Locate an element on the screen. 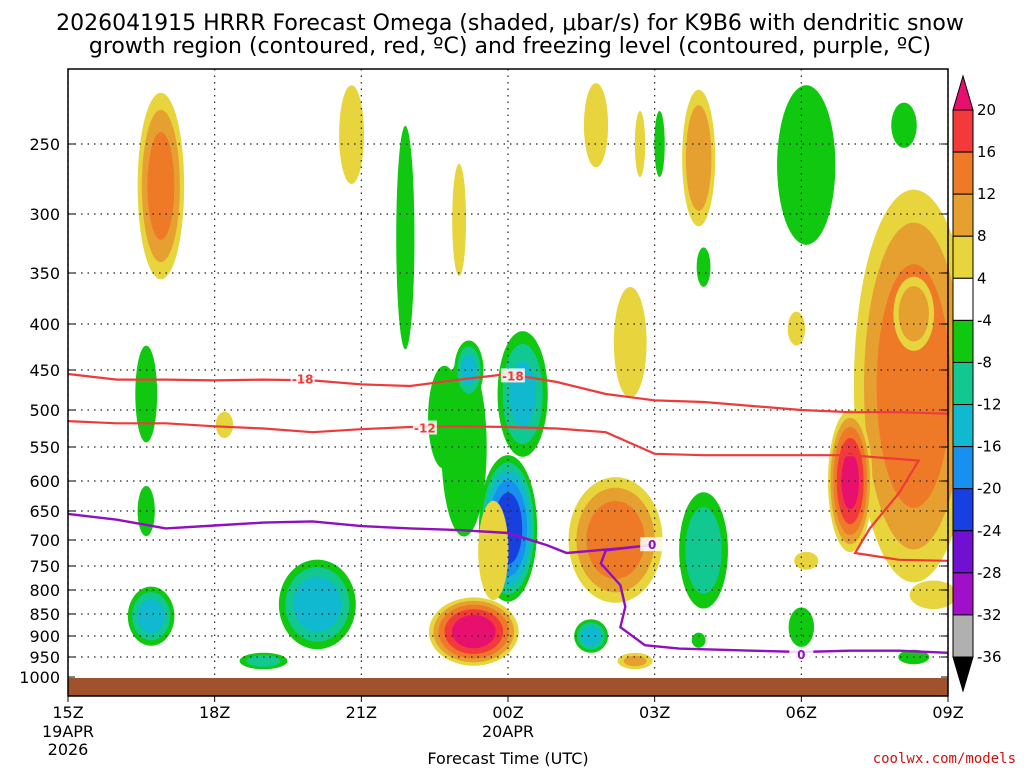 The width and height of the screenshot is (1024, 768). y-tick-label: 400 is located at coordinates (44, 324).